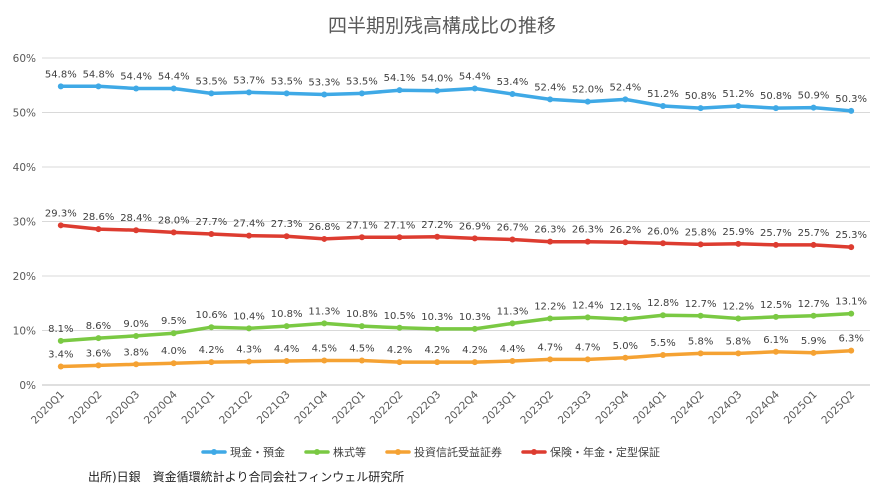 Image resolution: width=884 pixels, height=496 pixels. What do you see at coordinates (173, 321) in the screenshot?
I see `series-2-data-label: 9.5%` at bounding box center [173, 321].